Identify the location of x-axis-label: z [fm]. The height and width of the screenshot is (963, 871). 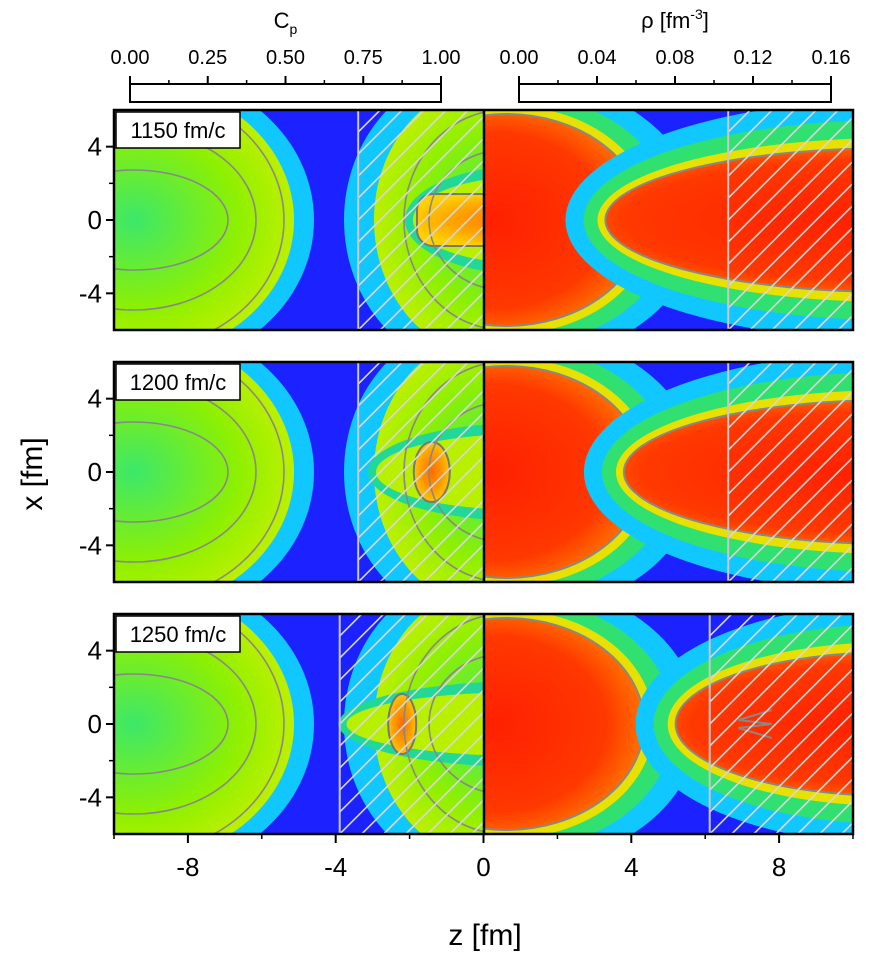
(484, 935).